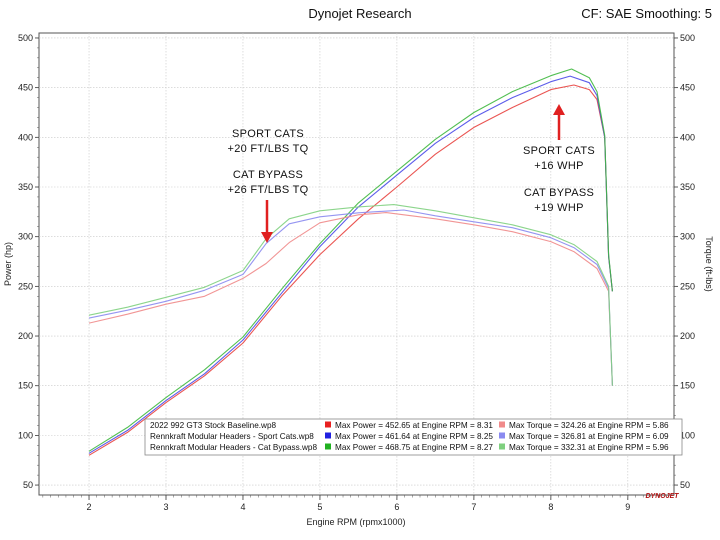 This screenshot has height=540, width=720. Describe the element at coordinates (550, 507) in the screenshot. I see `x-tick-label: 8` at that location.